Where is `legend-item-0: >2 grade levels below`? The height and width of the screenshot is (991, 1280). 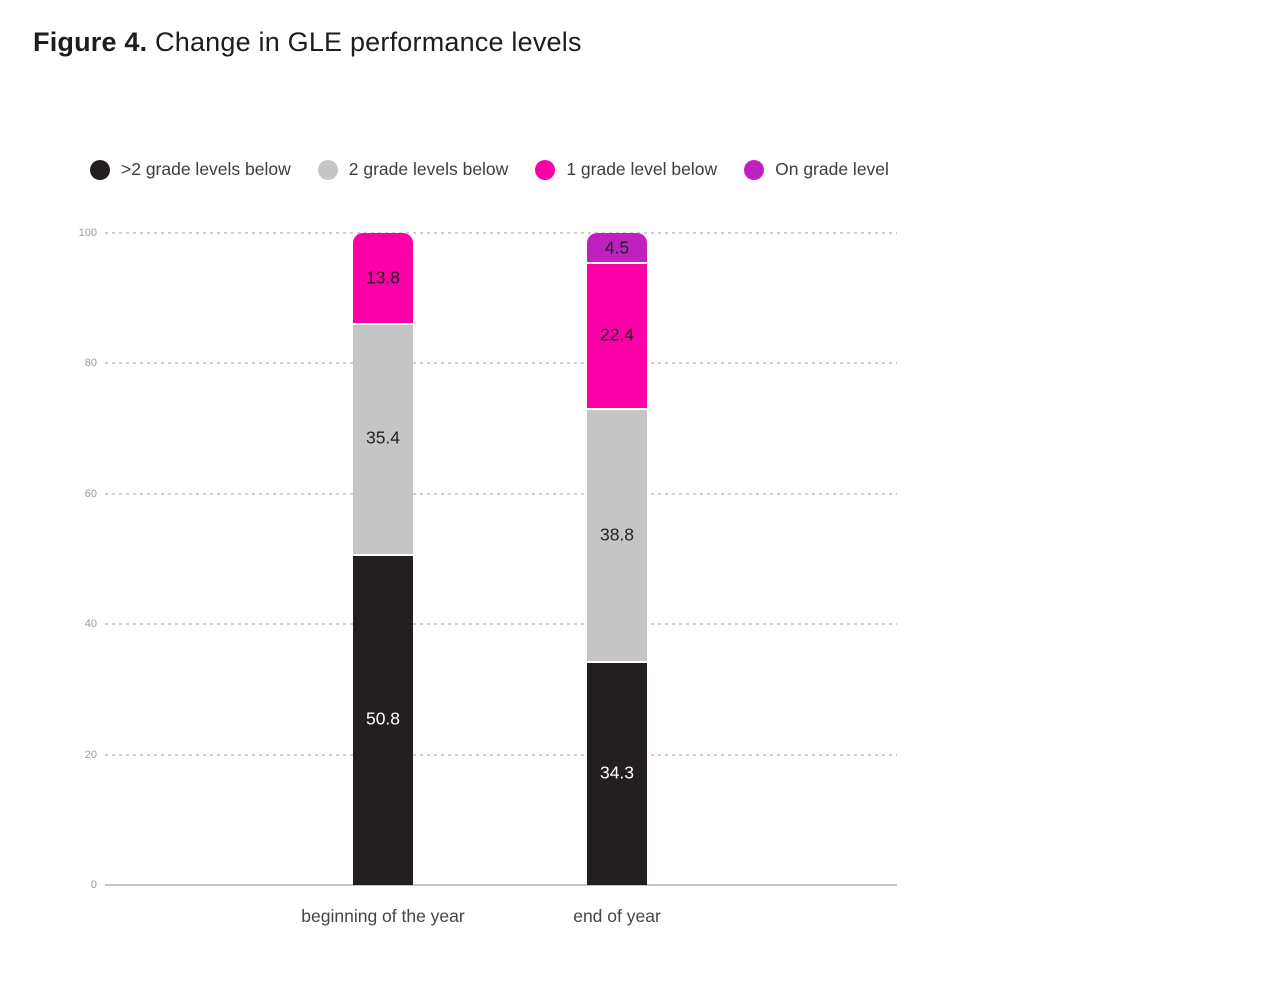 legend-item-0: >2 grade levels below is located at coordinates (190, 169).